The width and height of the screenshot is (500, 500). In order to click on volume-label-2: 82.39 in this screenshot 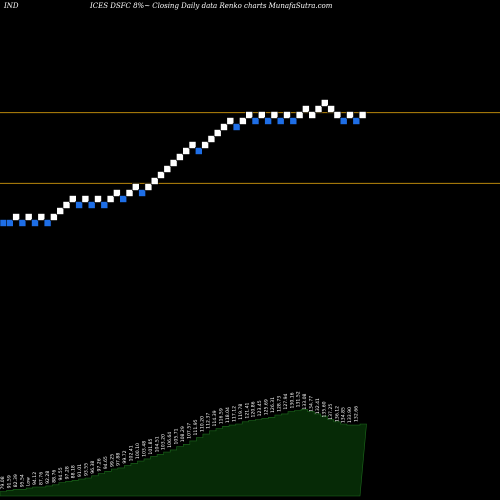, I will do `click(16, 480)`.